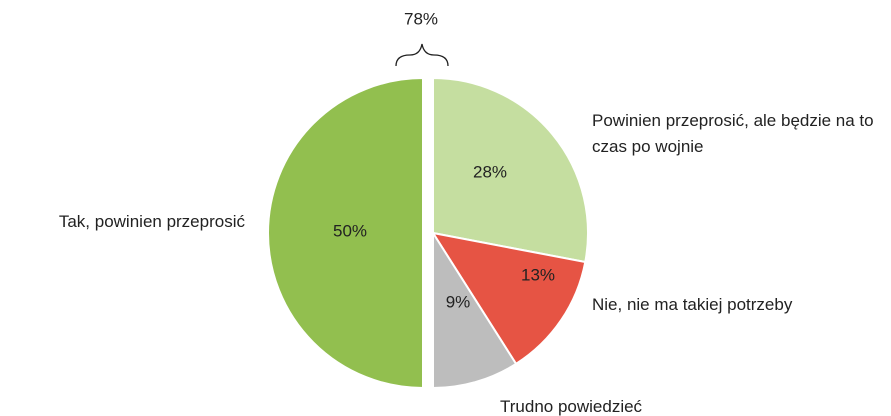 This screenshot has width=891, height=416. Describe the element at coordinates (422, 55) in the screenshot. I see `brace` at that location.